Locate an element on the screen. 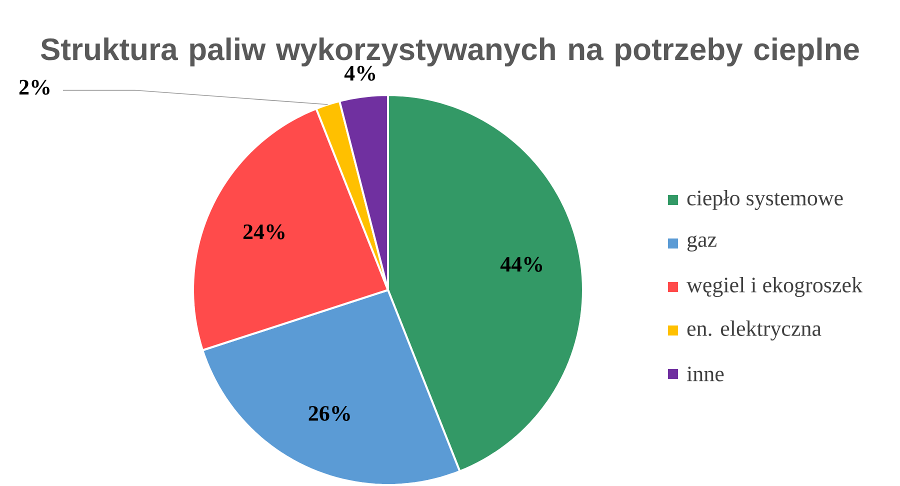 This screenshot has height=486, width=900. legend-label: gaz is located at coordinates (701, 243).